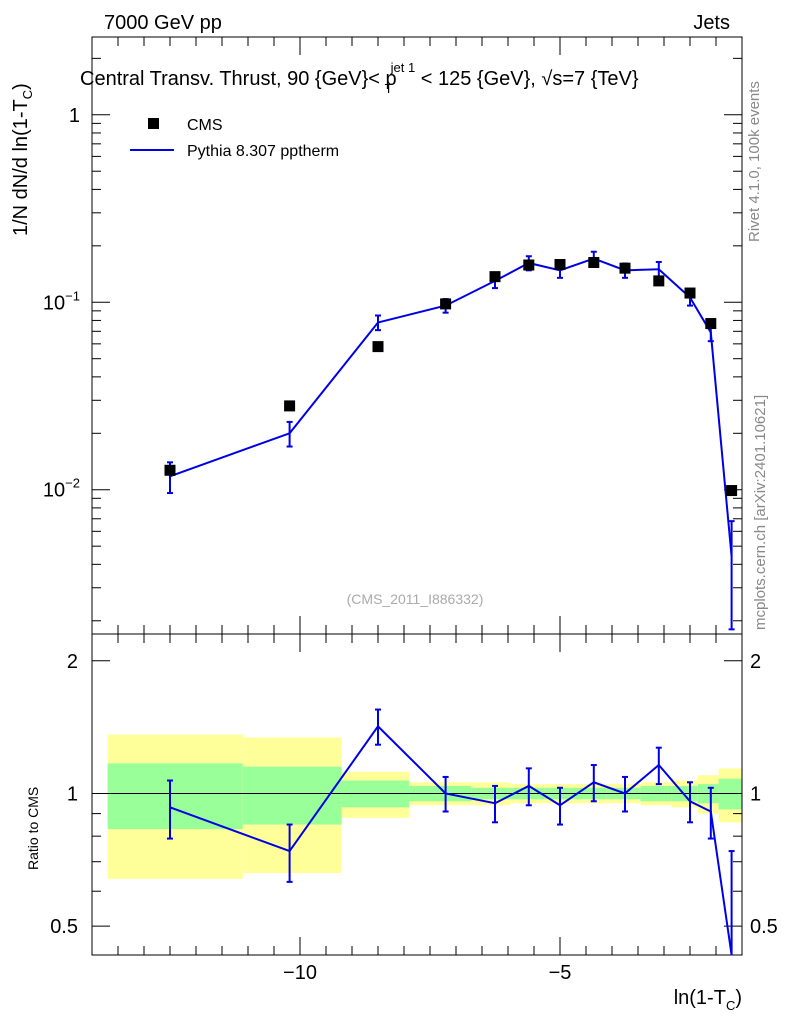 This screenshot has height=1024, width=786. I want to click on main-y-tick-label: 10⁻¹, so click(61, 301).